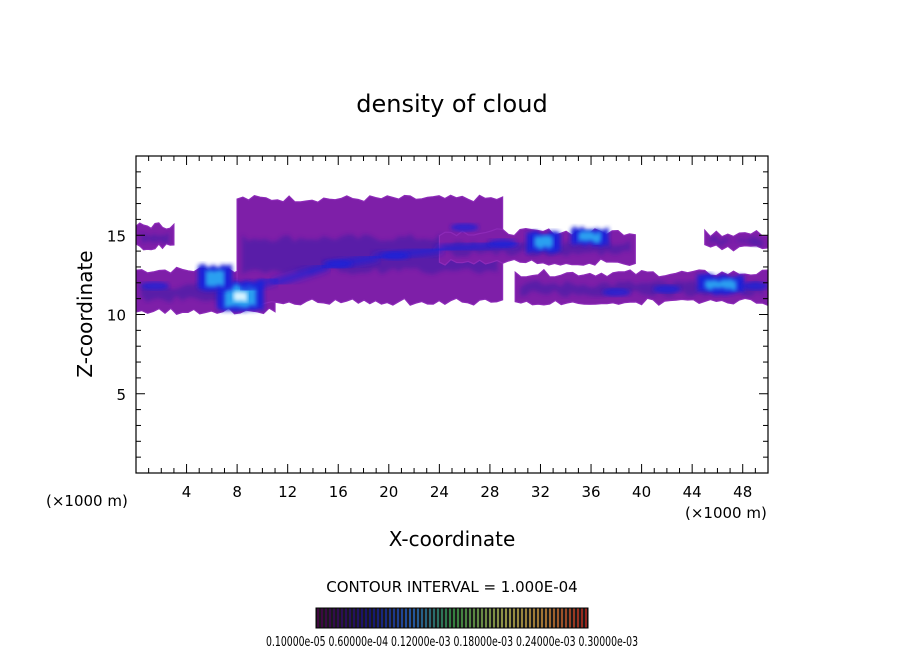  Describe the element at coordinates (540, 492) in the screenshot. I see `x-tick-label: 32` at that location.